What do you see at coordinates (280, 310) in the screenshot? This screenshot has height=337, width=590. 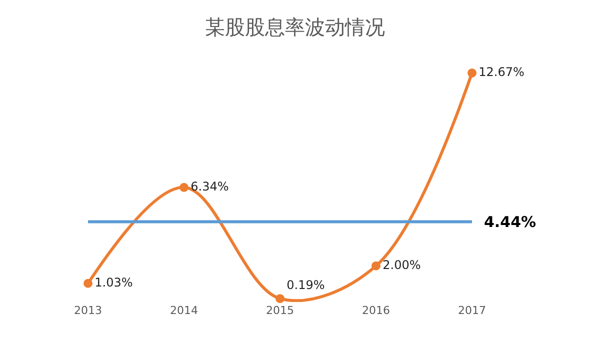 I see `x-tick-label: 2015` at bounding box center [280, 310].